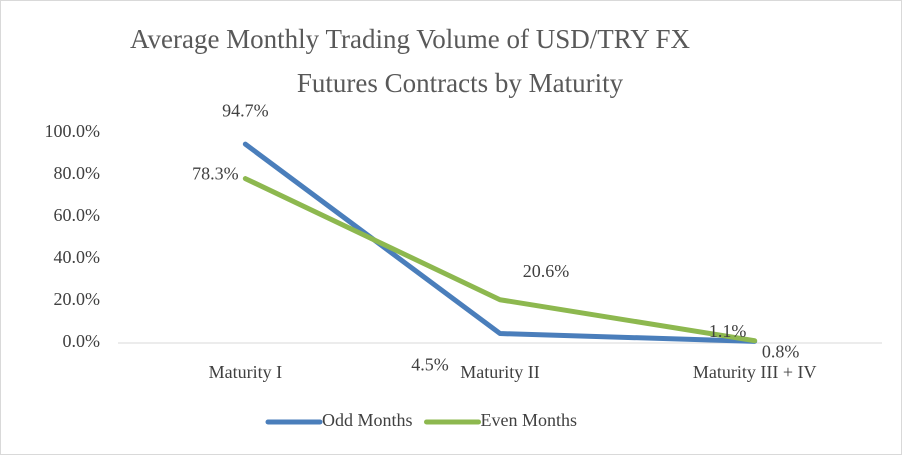 This screenshot has width=902, height=455. Describe the element at coordinates (77, 173) in the screenshot. I see `y-tick-label: 80.0%` at that location.